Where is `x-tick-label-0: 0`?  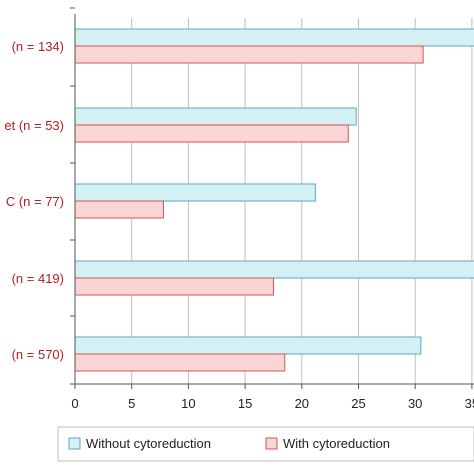 x-tick-label-0: 0 is located at coordinates (74, 403).